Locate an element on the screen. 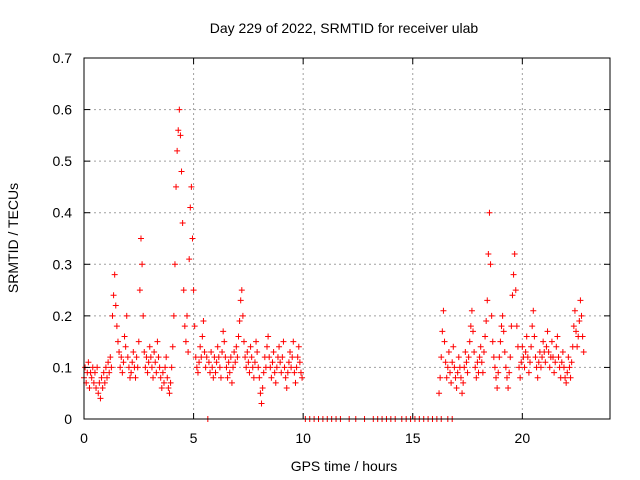 Image resolution: width=640 pixels, height=480 pixels. y-tick-label: 0.1 is located at coordinates (63, 367).